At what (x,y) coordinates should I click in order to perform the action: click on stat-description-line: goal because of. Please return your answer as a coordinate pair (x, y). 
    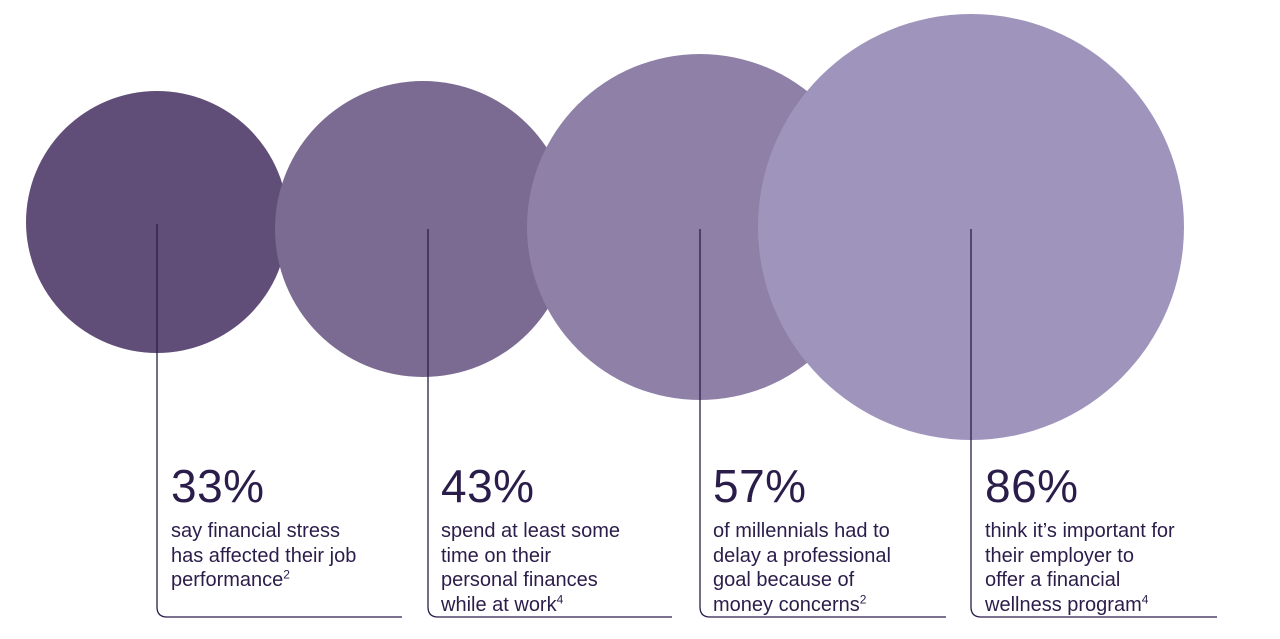
    Looking at the image, I should click on (784, 580).